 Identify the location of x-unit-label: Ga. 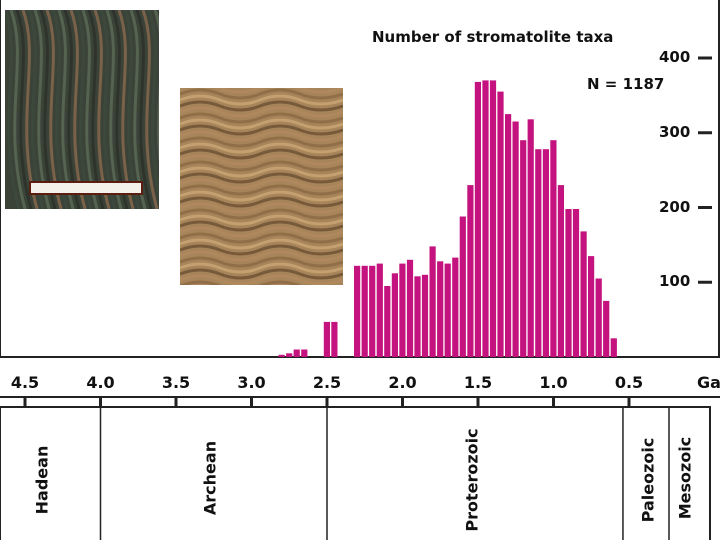
(708, 382).